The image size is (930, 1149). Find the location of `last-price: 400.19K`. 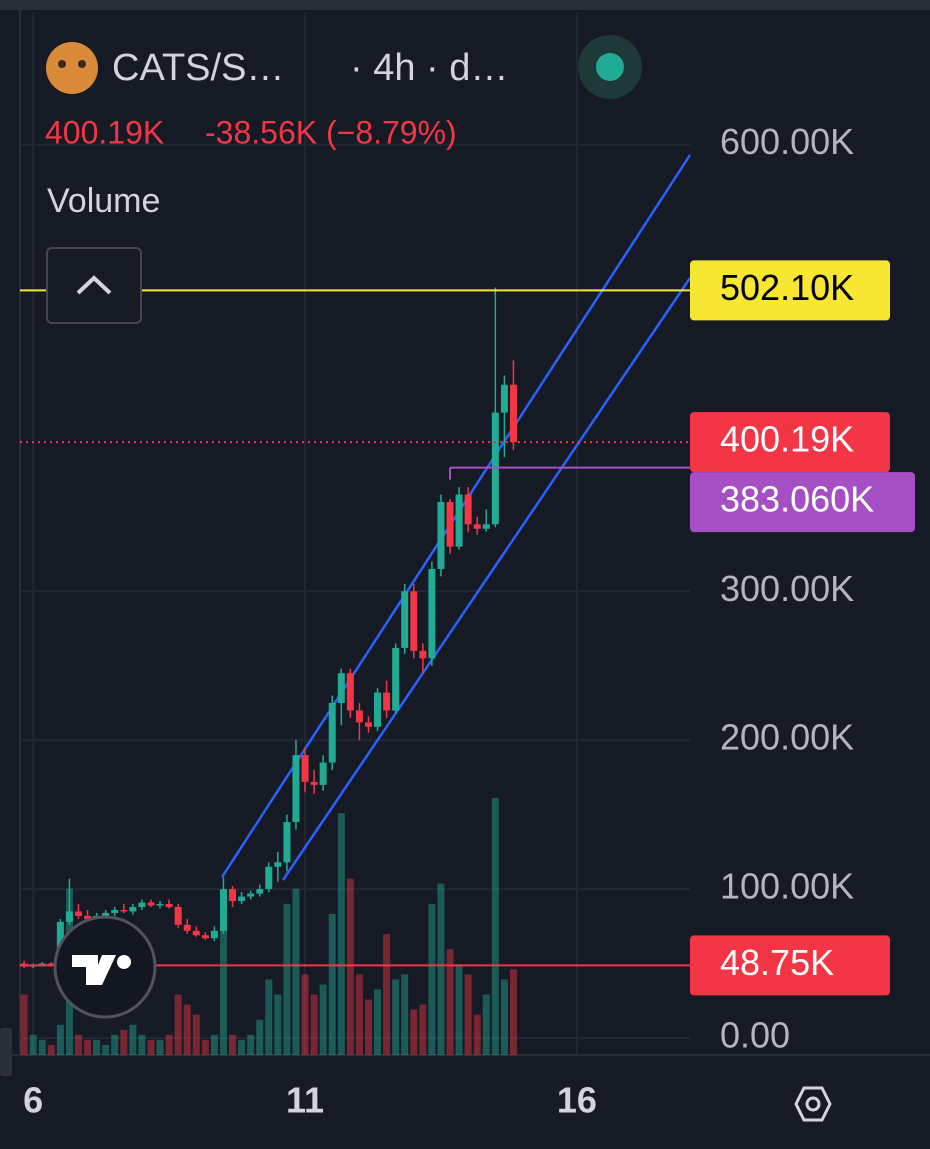

last-price: 400.19K is located at coordinates (104, 132).